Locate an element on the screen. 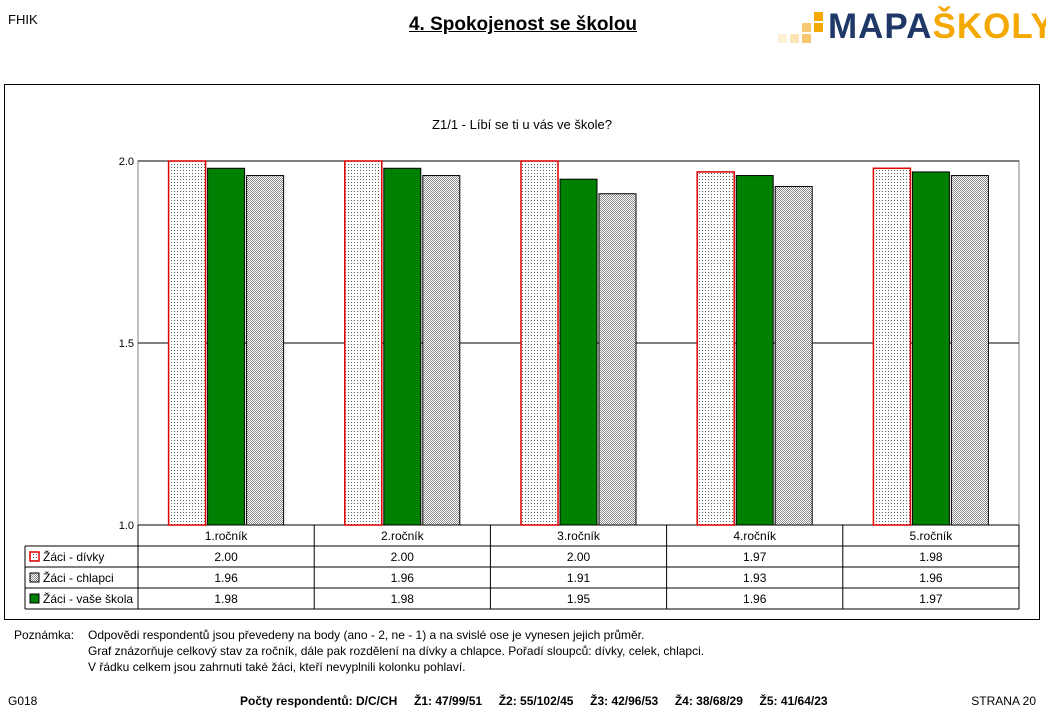  table-value: 1.93 is located at coordinates (755, 578).